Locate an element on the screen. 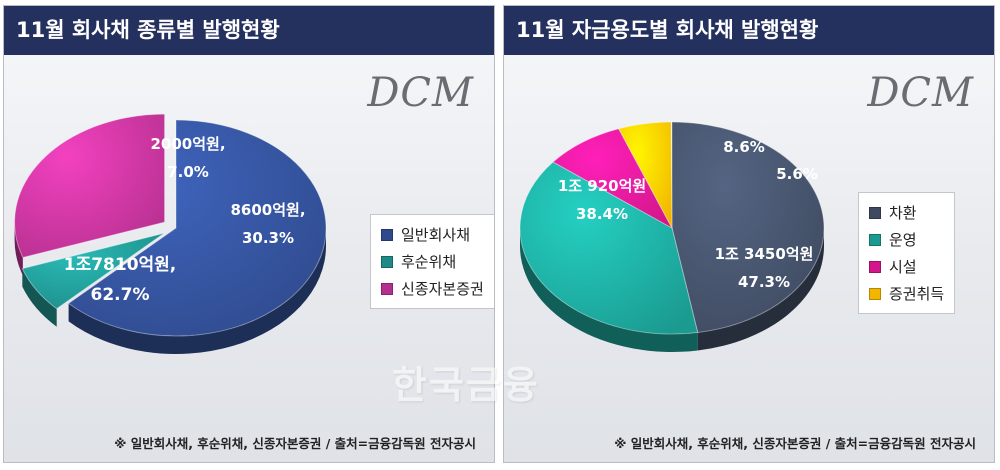  slice-percent-label: 5.6% is located at coordinates (797, 174).